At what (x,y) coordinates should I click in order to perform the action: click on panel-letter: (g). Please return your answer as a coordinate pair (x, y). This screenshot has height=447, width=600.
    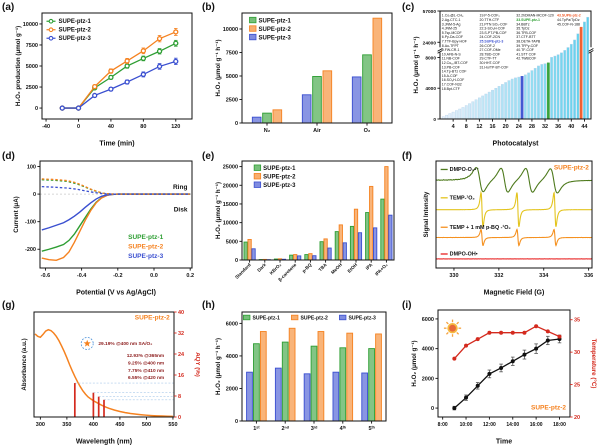
    Looking at the image, I should click on (8, 305).